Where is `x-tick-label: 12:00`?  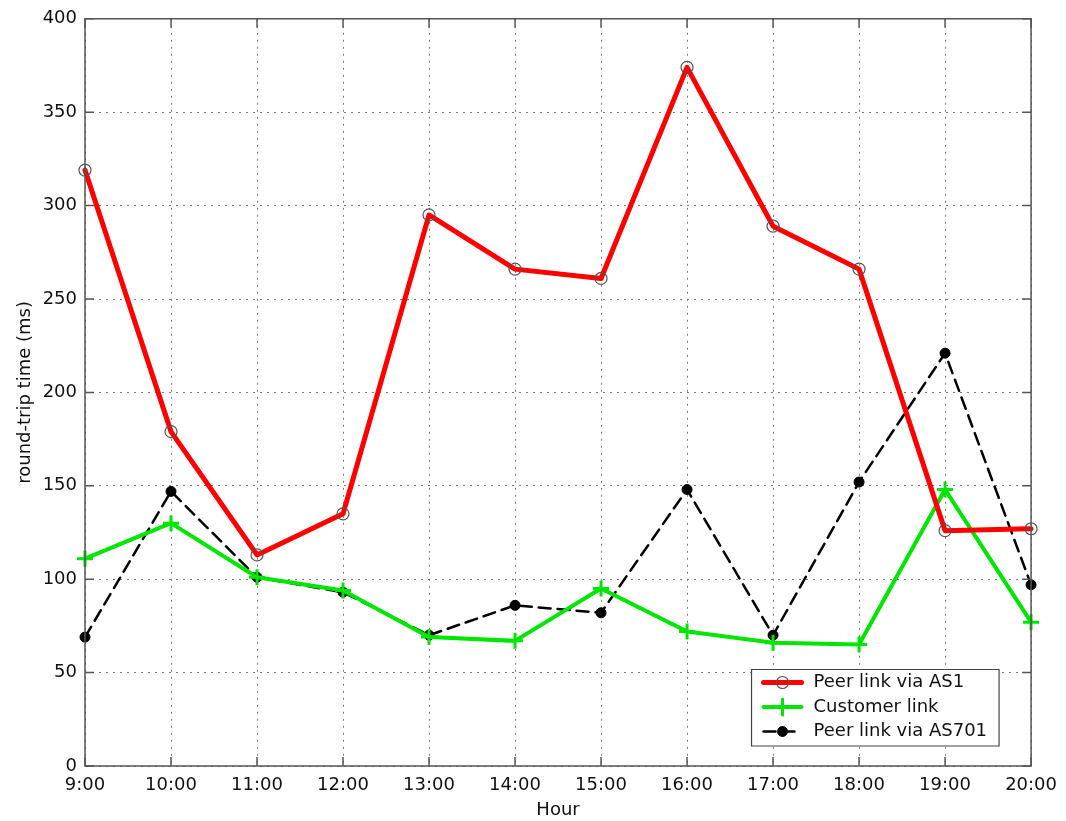
x-tick-label: 12:00 is located at coordinates (343, 784).